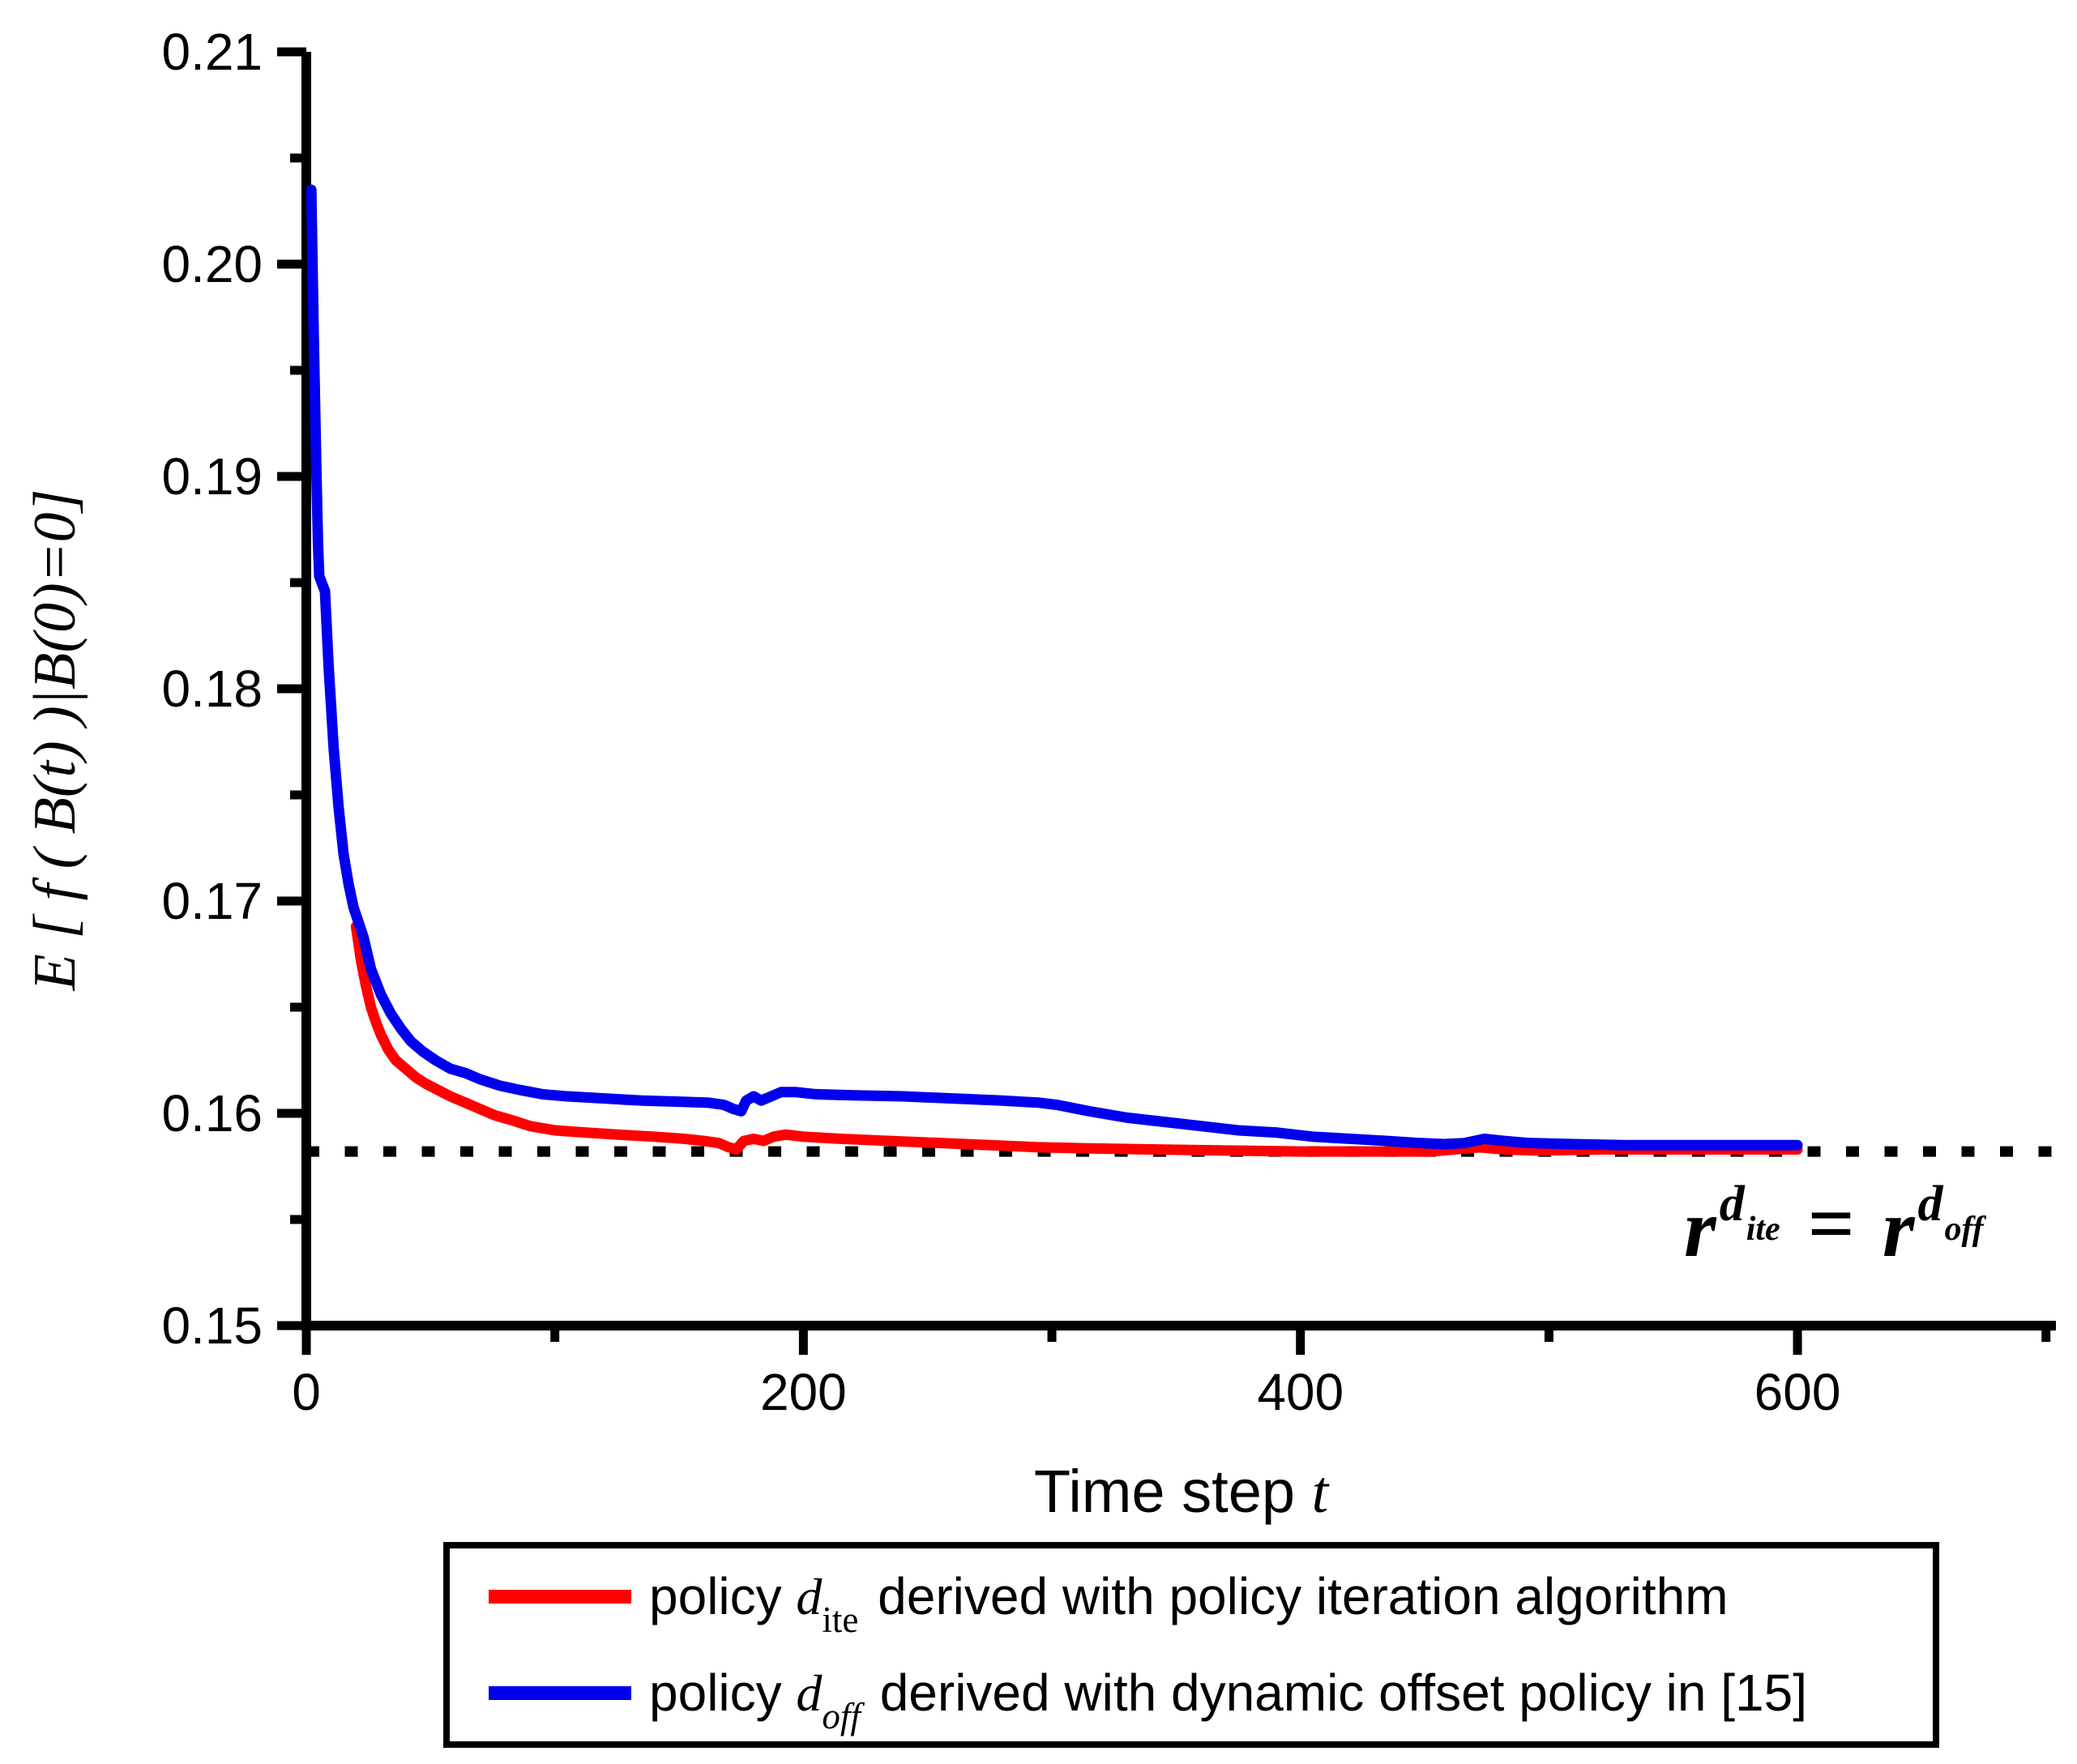  What do you see at coordinates (803, 1392) in the screenshot?
I see `x-tick-label: 200` at bounding box center [803, 1392].